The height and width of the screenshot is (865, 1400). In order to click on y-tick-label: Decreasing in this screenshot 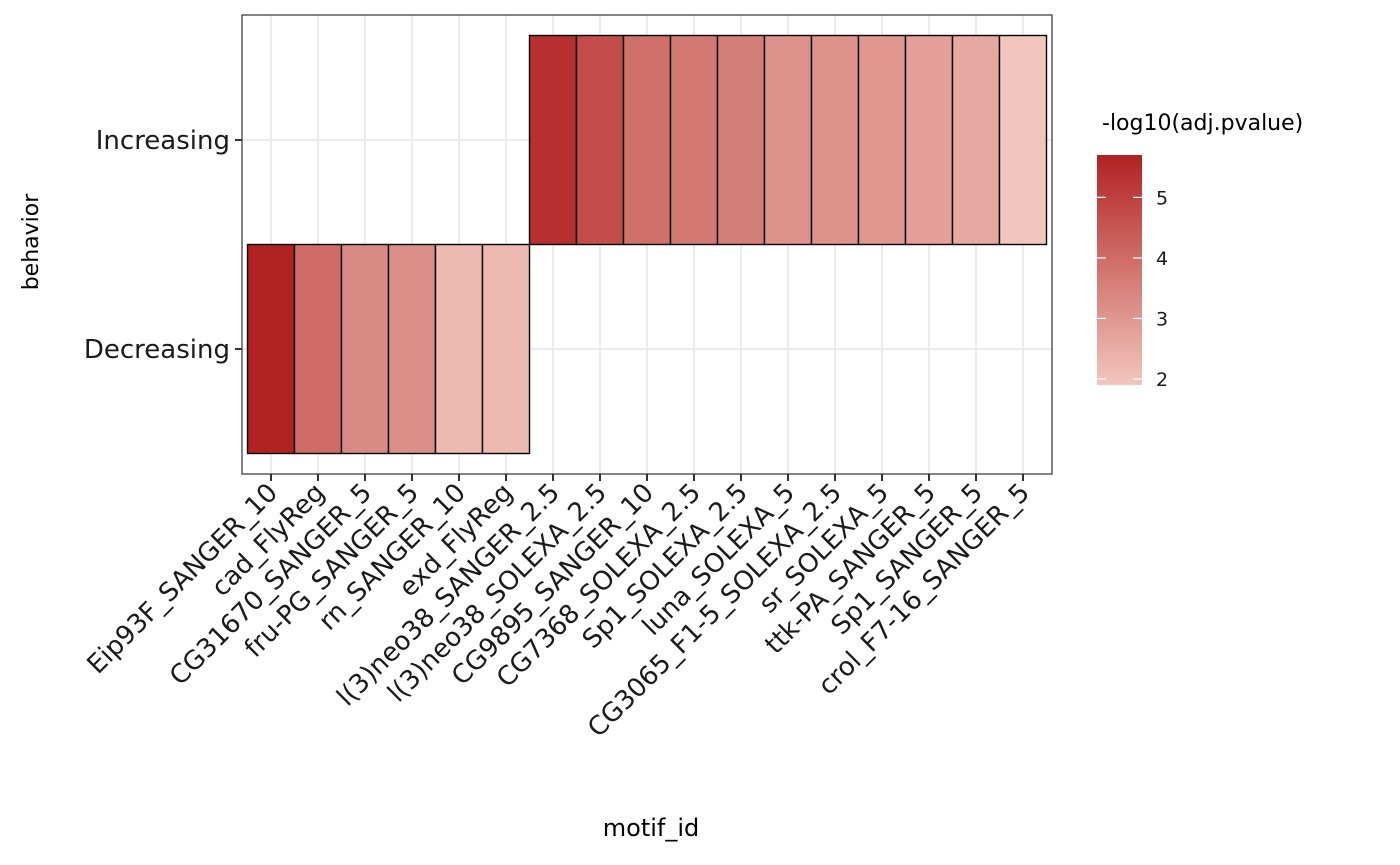, I will do `click(157, 350)`.